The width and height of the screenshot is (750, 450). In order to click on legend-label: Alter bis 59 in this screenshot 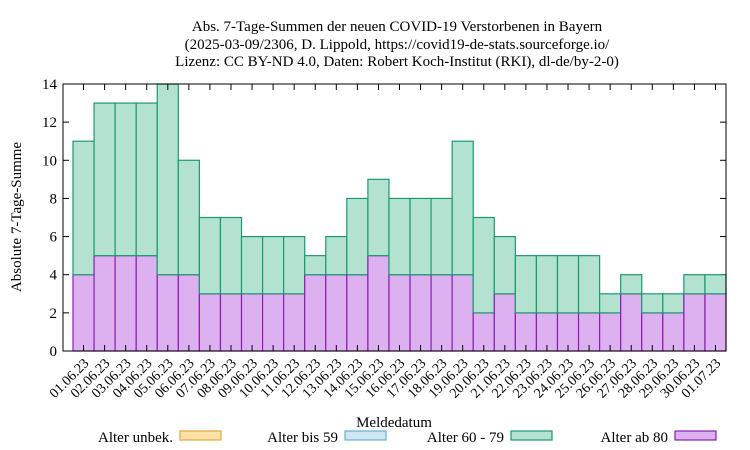, I will do `click(302, 438)`.